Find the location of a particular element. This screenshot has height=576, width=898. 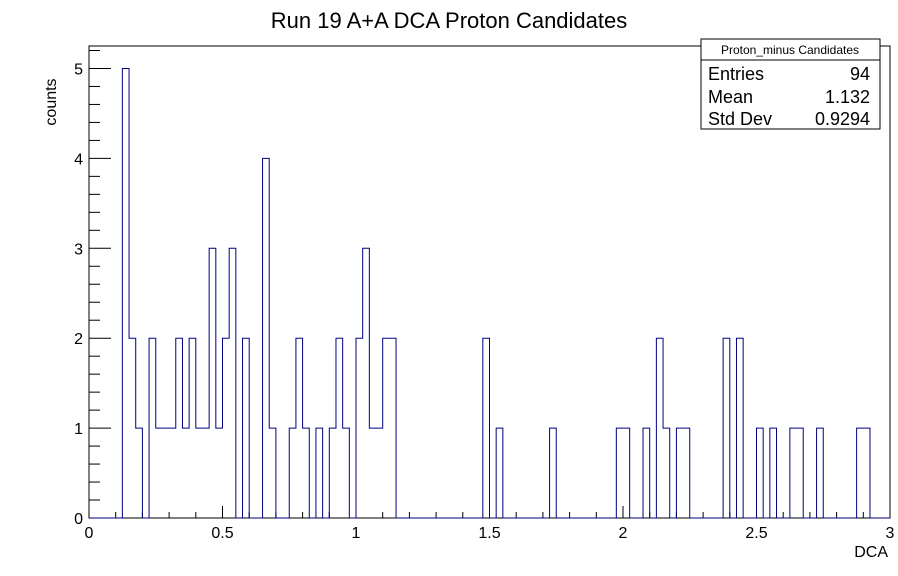

stats-entries-label: Entries is located at coordinates (736, 74).